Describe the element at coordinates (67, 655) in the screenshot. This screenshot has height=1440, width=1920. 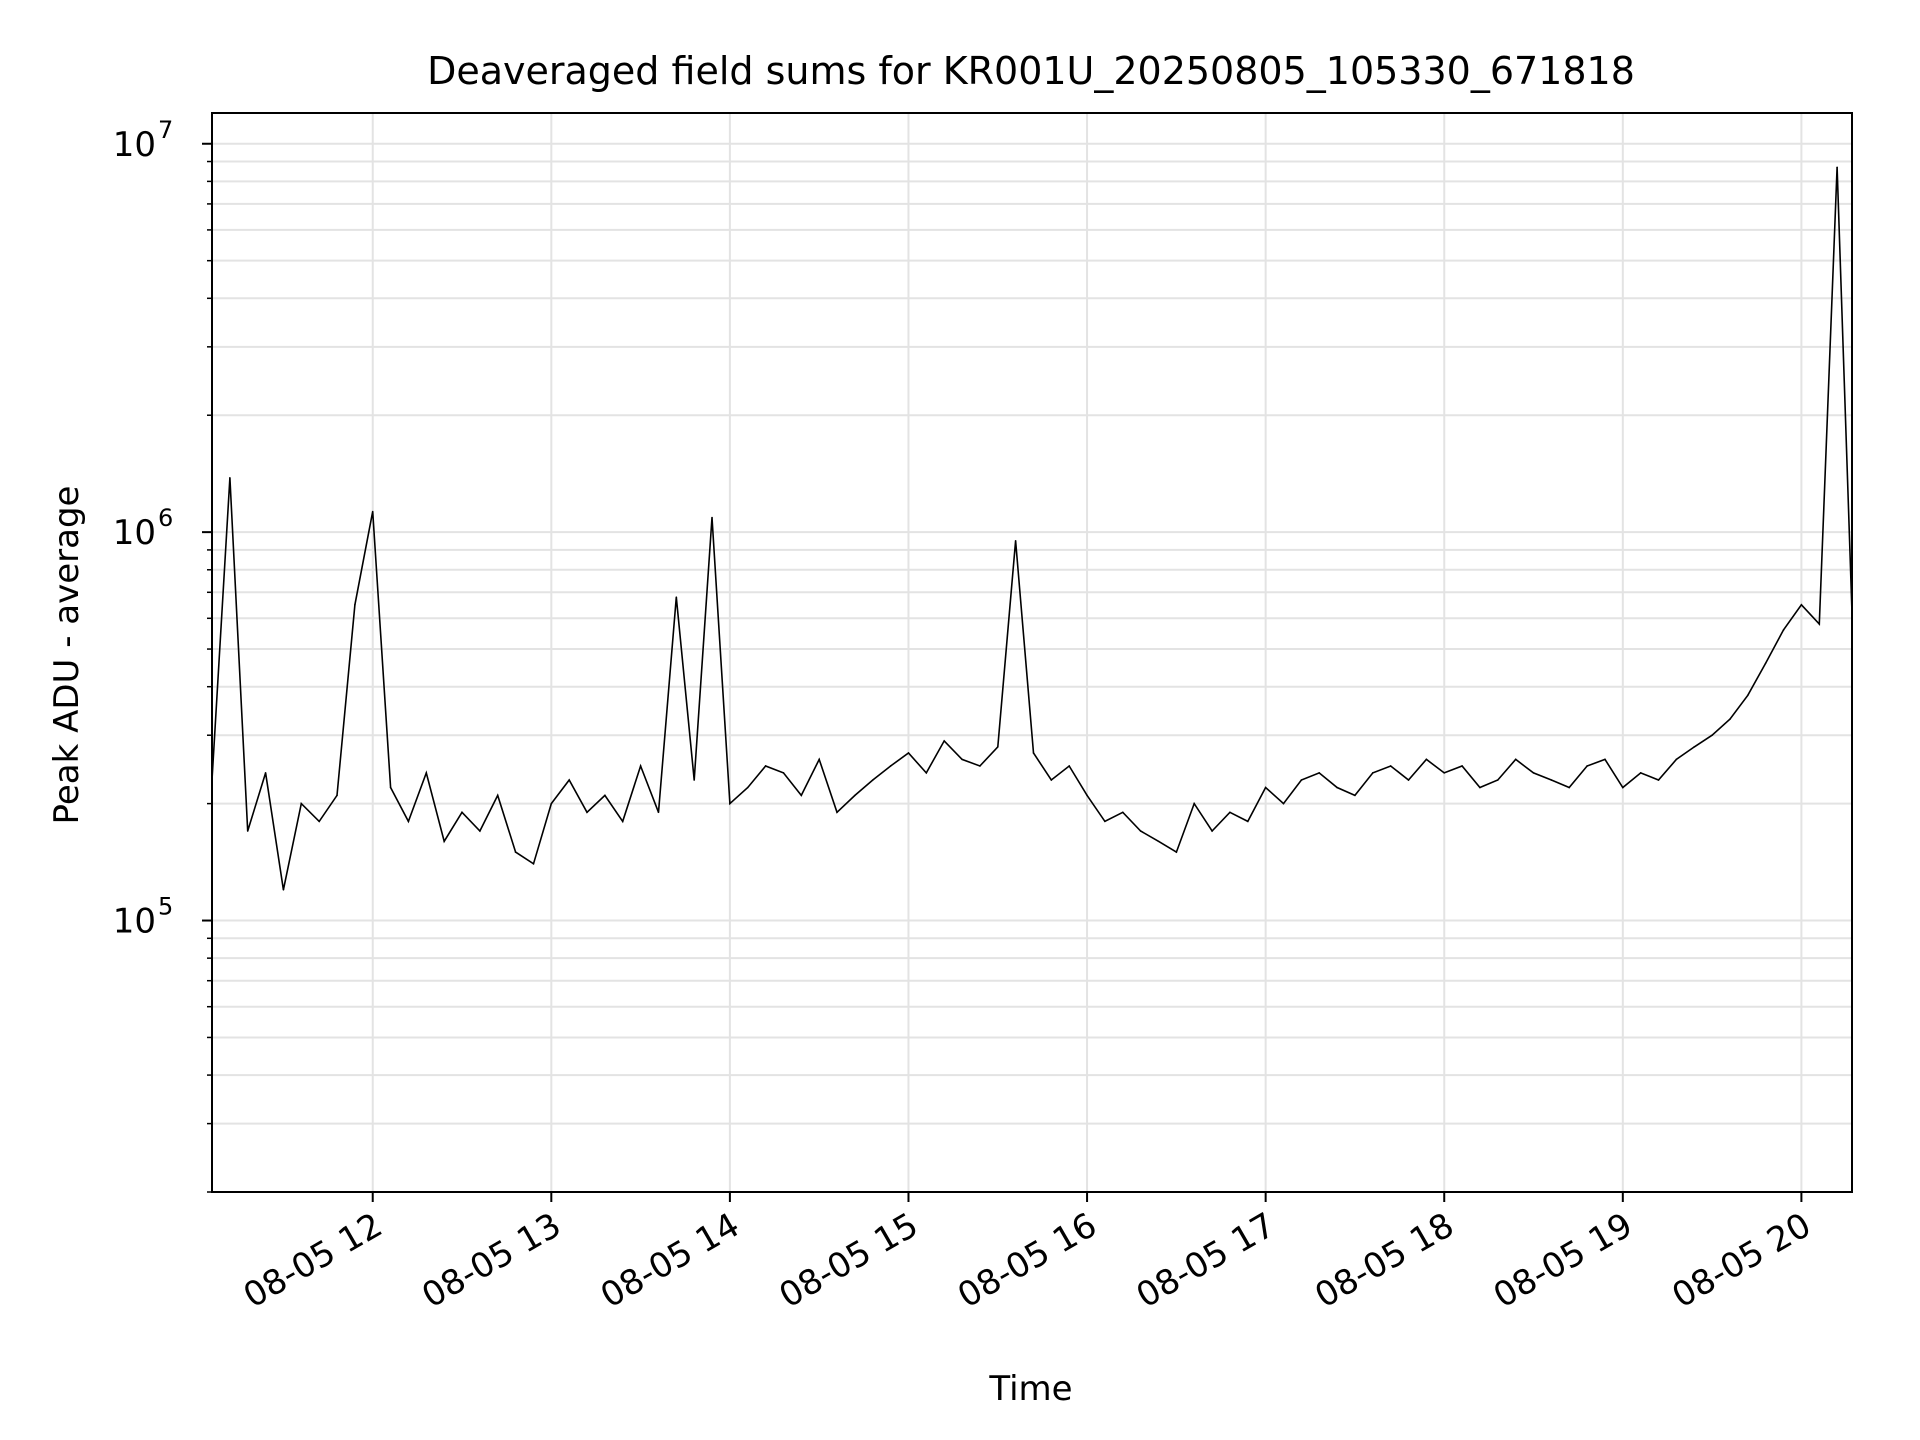
I see `y-axis-label: Peak ADU - average` at that location.